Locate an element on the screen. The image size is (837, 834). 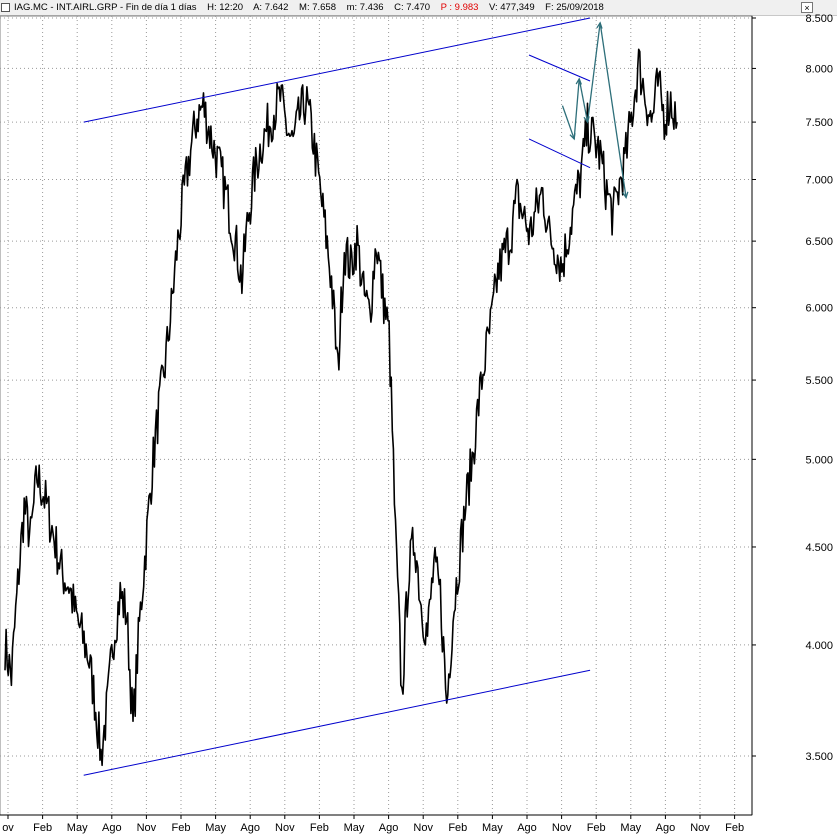
trendline-flag-bottom is located at coordinates (559, 153).